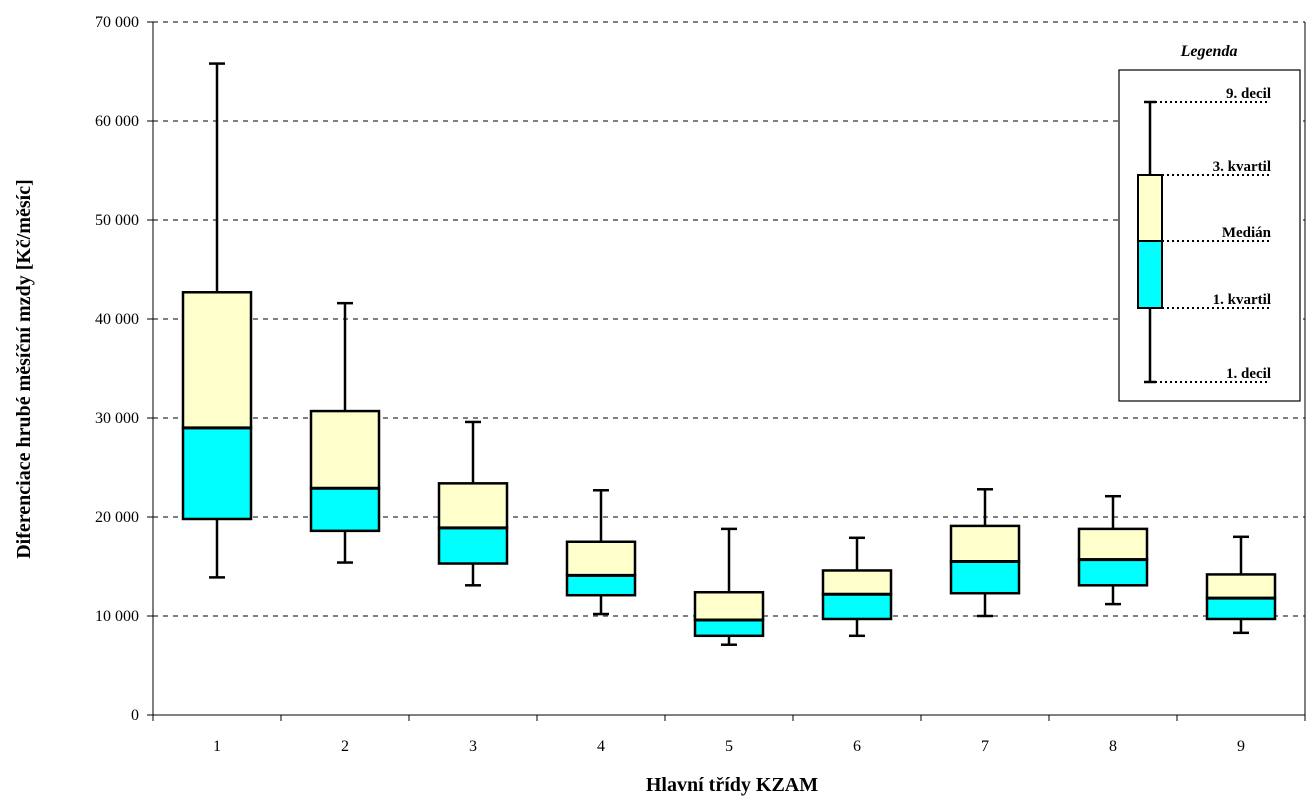 This screenshot has width=1311, height=803. What do you see at coordinates (217, 746) in the screenshot?
I see `x-tick-label: 1` at bounding box center [217, 746].